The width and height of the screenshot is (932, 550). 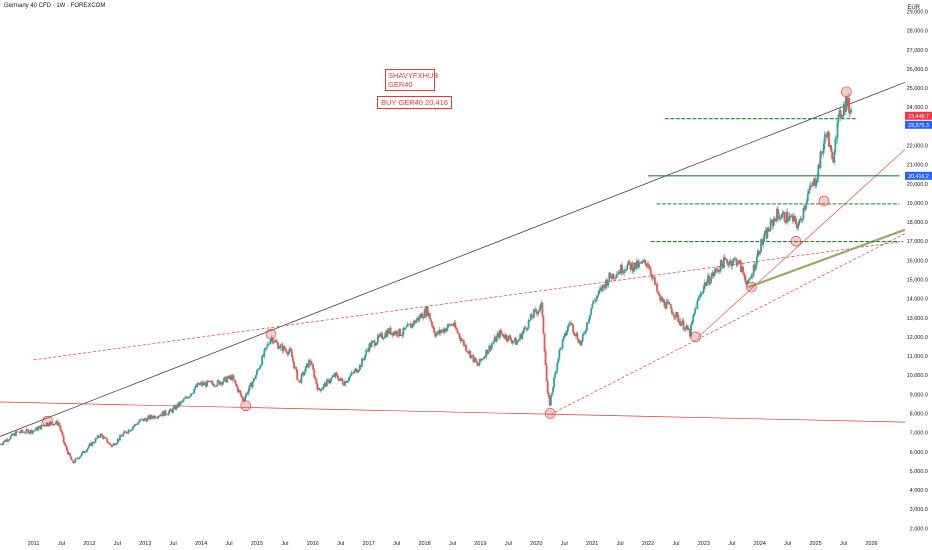 What do you see at coordinates (919, 510) in the screenshot?
I see `y-tick-label: 3,000.0` at bounding box center [919, 510].